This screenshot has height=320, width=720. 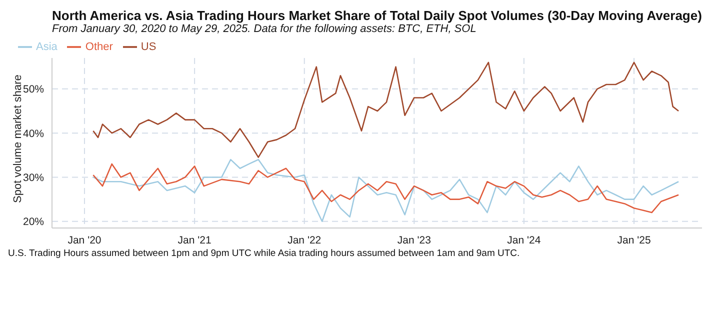 I want to click on legend-label: US, so click(x=148, y=46).